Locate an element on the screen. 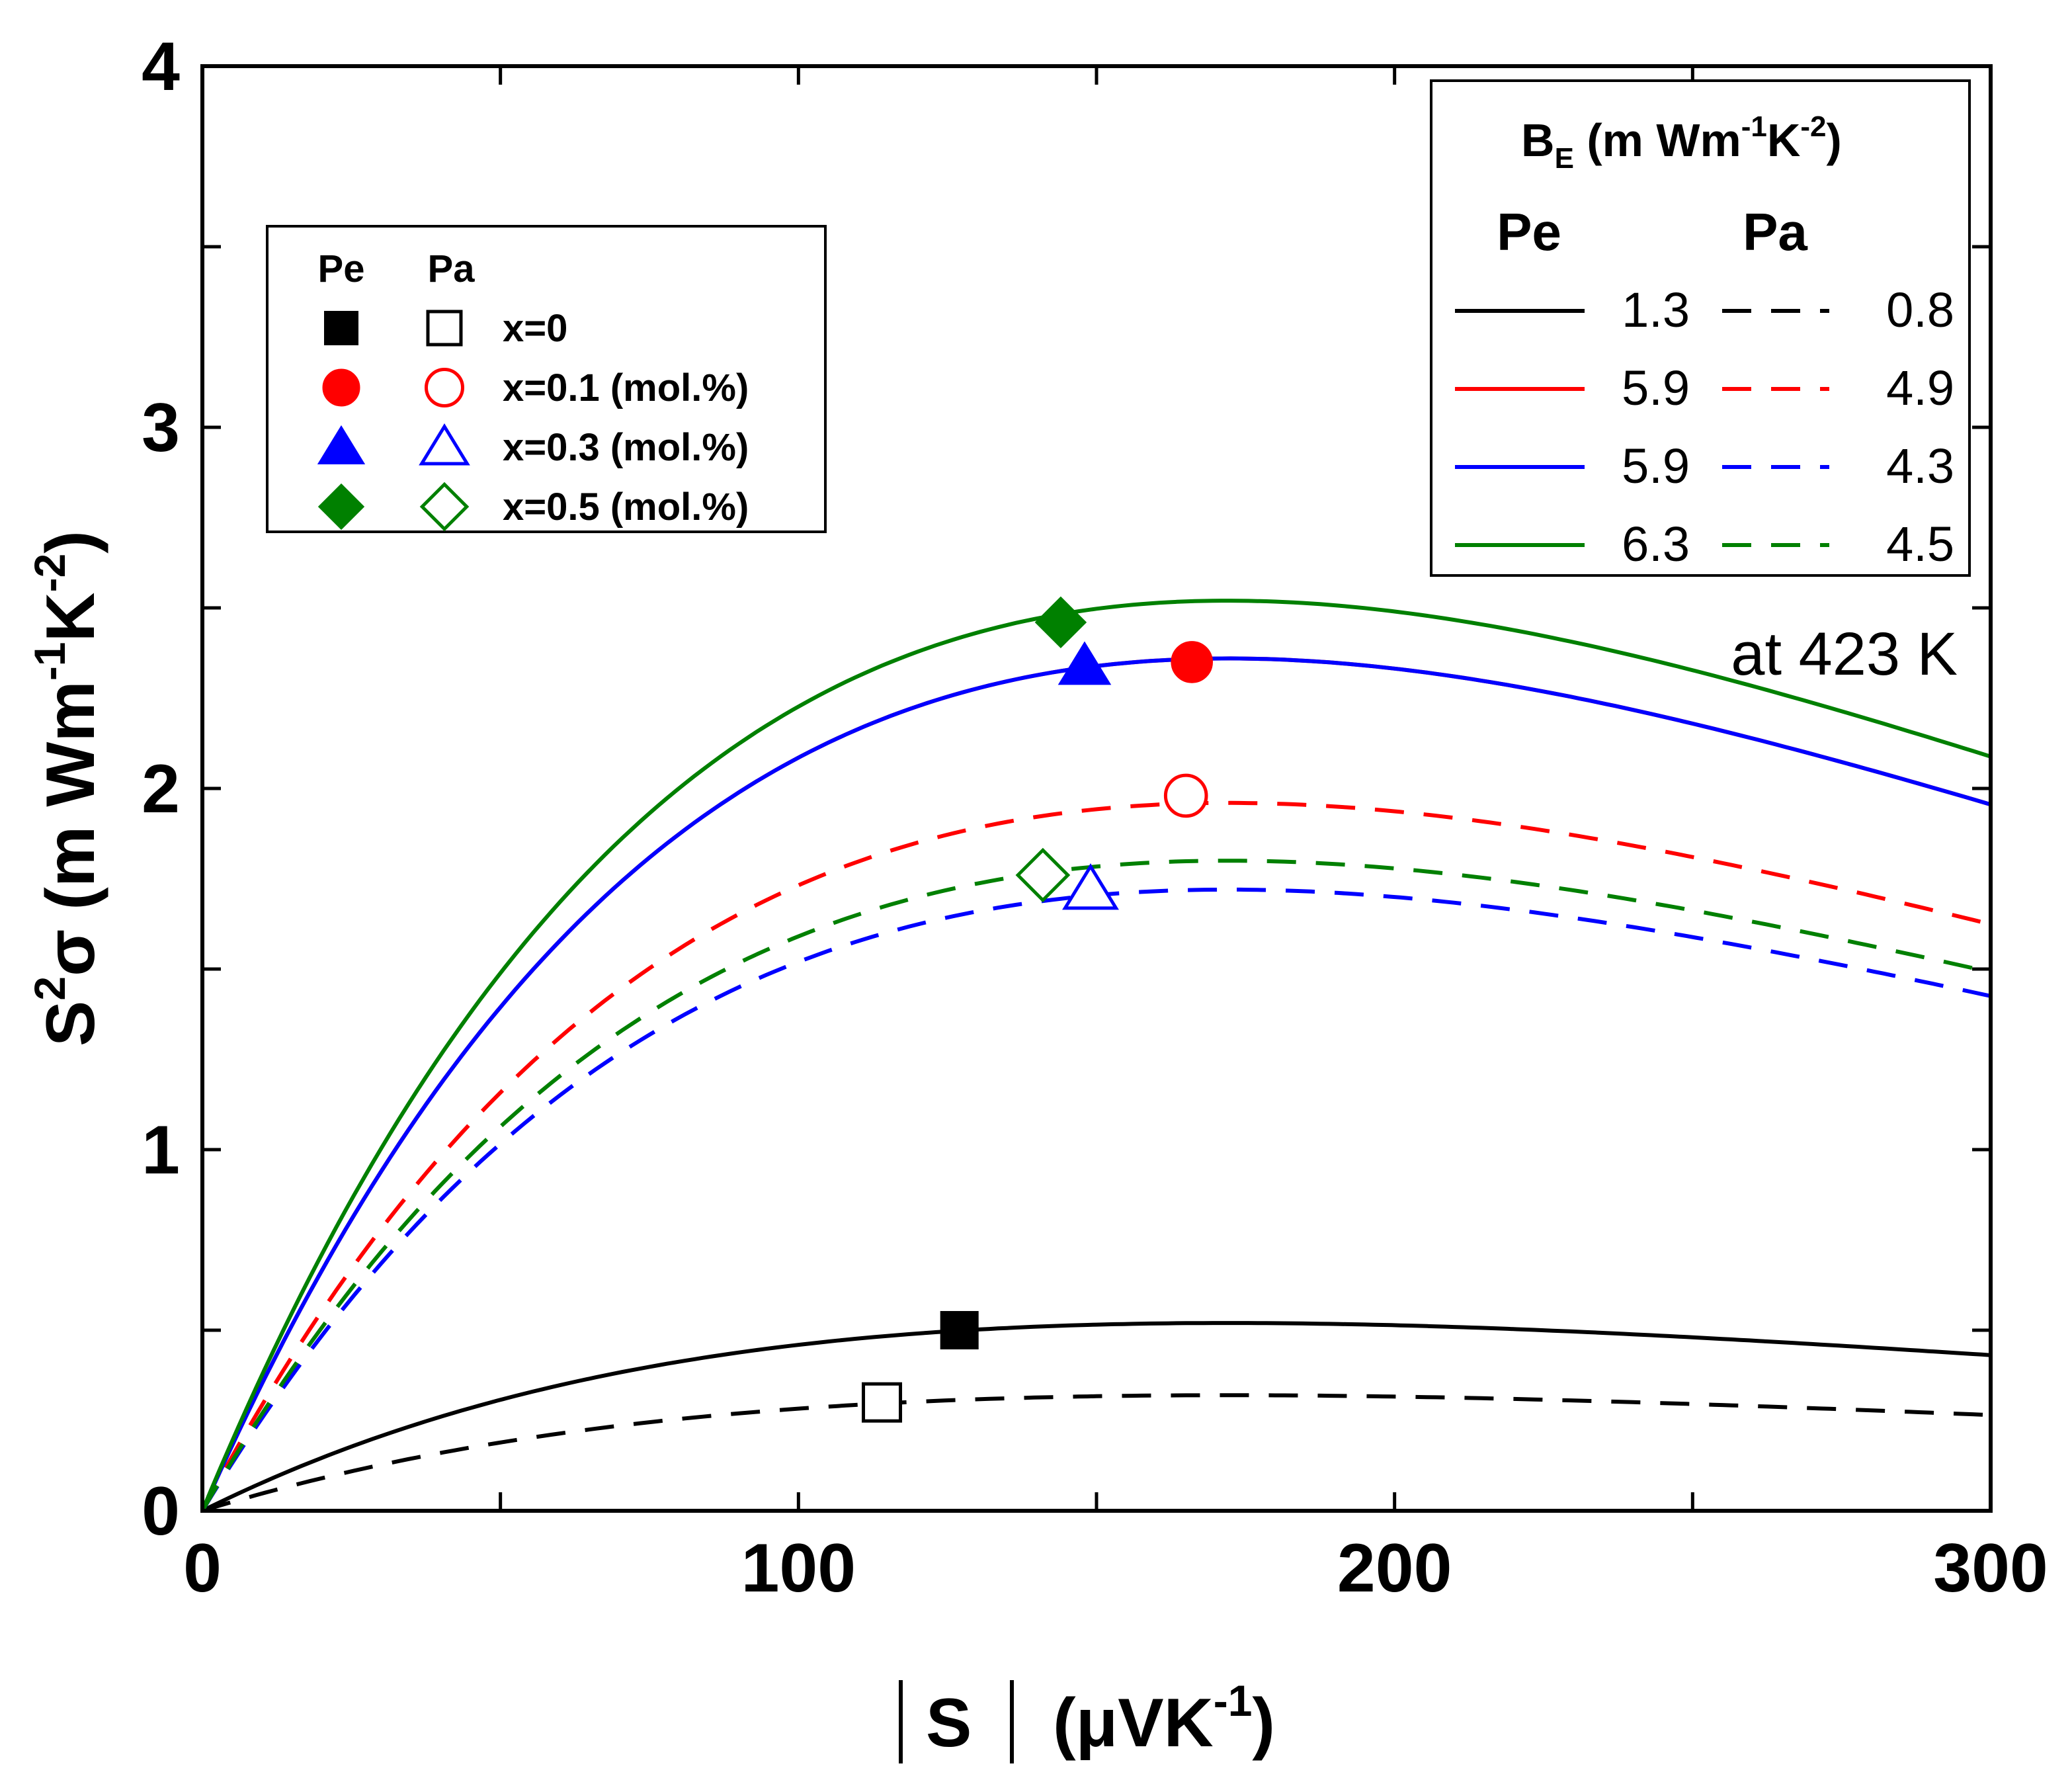 The width and height of the screenshot is (2072, 1780). legend-symbol-pe-x-0-5-mol is located at coordinates (341, 506).